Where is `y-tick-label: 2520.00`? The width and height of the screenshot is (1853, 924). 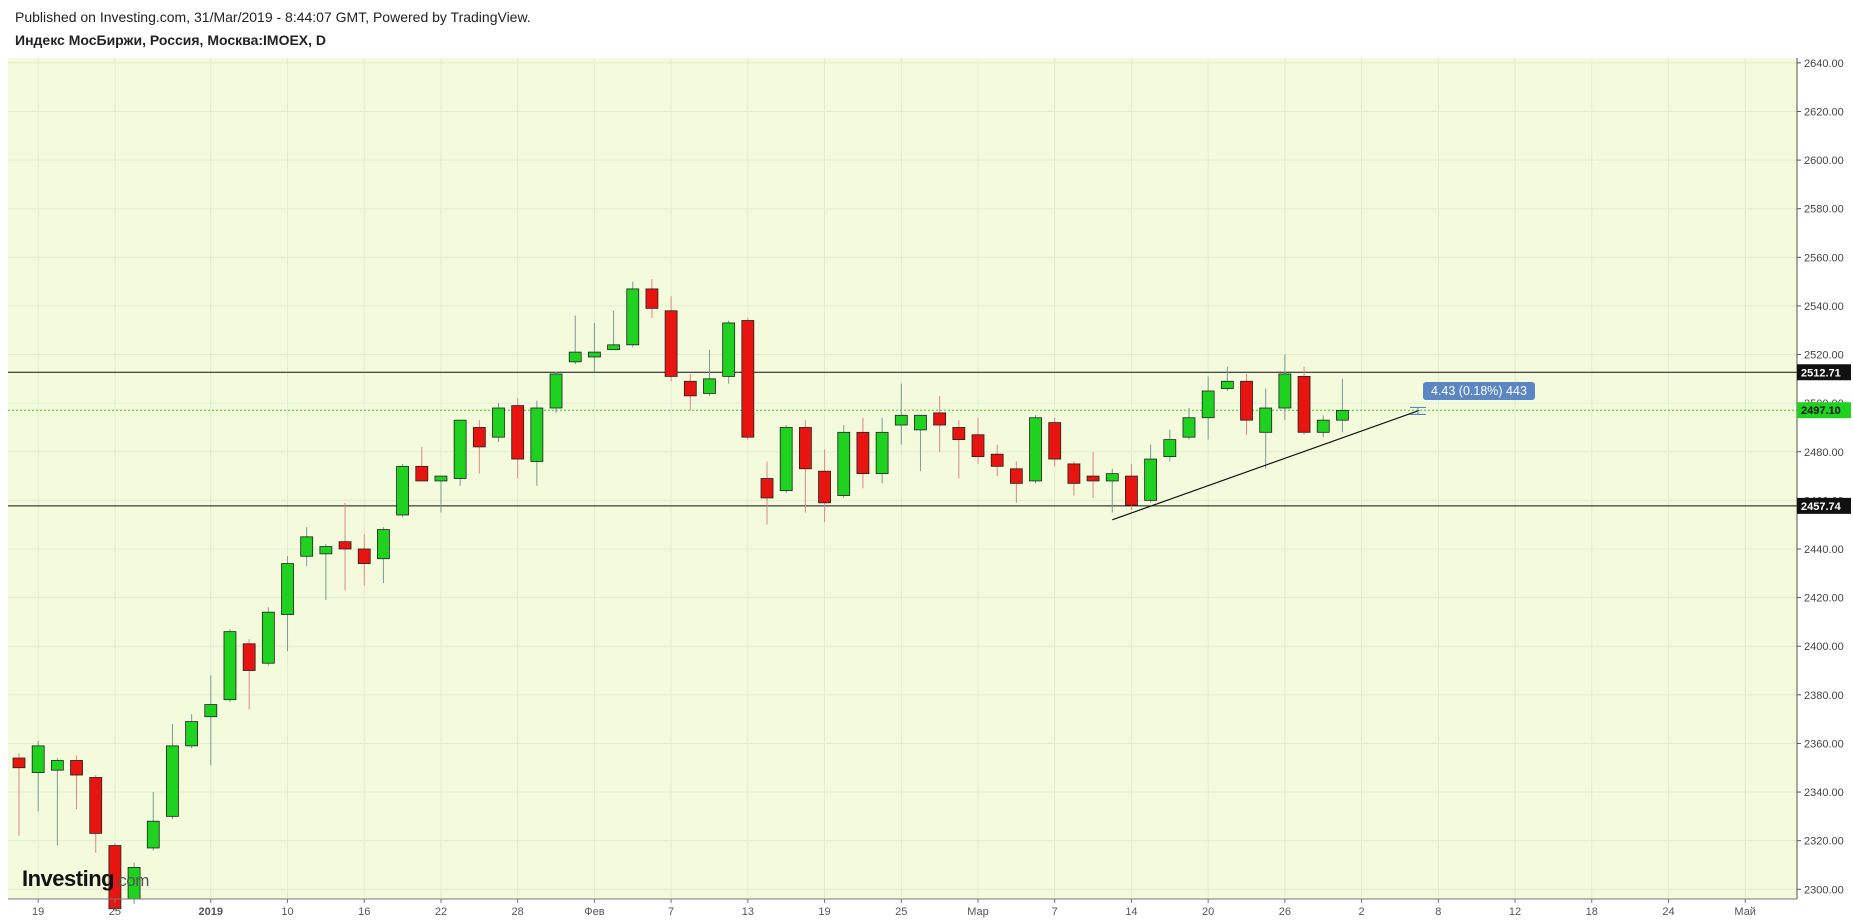
y-tick-label: 2520.00 is located at coordinates (1824, 356).